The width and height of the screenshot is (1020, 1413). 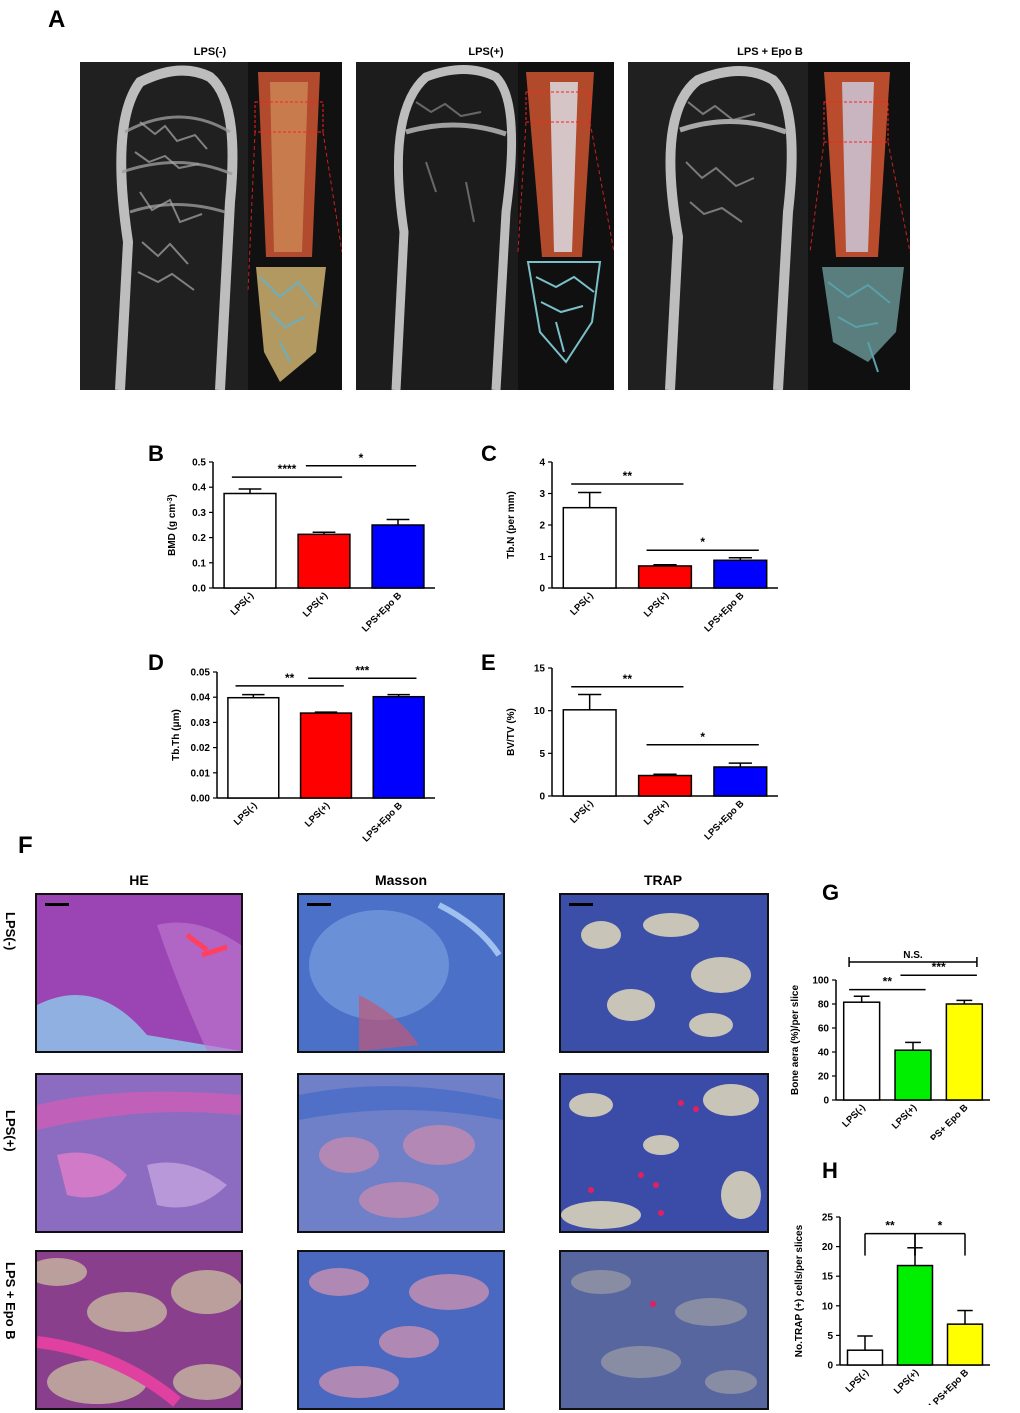 What do you see at coordinates (828, 1218) in the screenshot?
I see `y-tick-label: 25` at bounding box center [828, 1218].